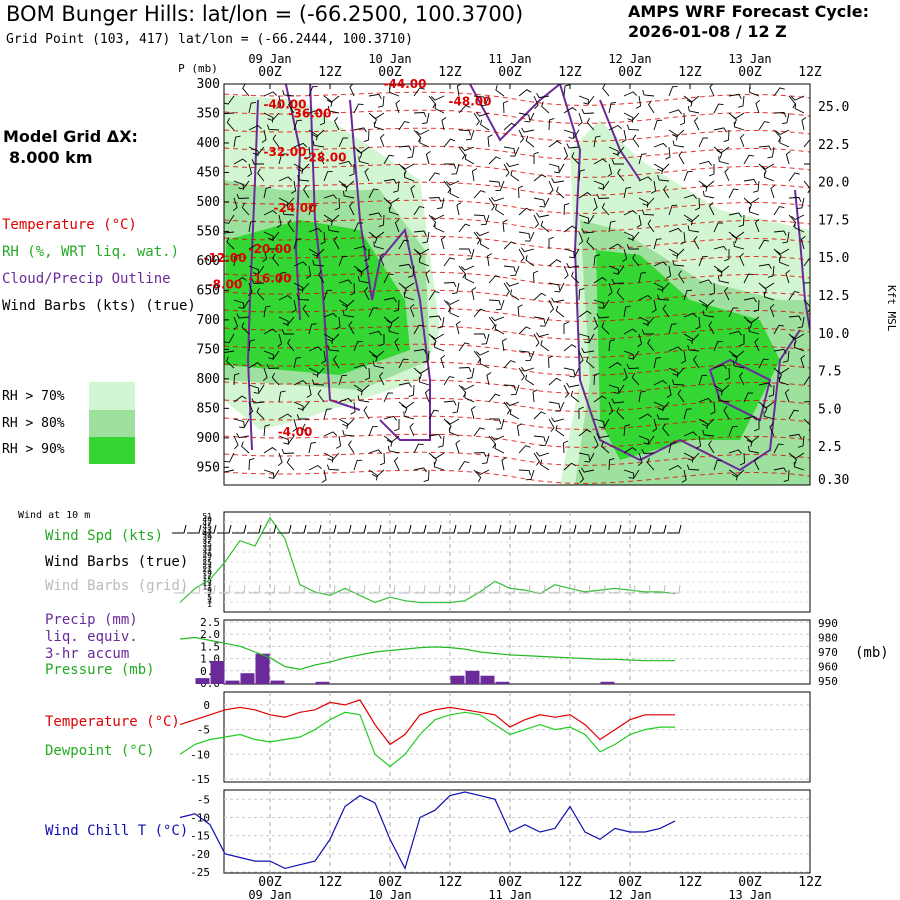  What do you see at coordinates (269, 59) in the screenshot?
I see `top-date-label-0: 09 Jan` at bounding box center [269, 59].